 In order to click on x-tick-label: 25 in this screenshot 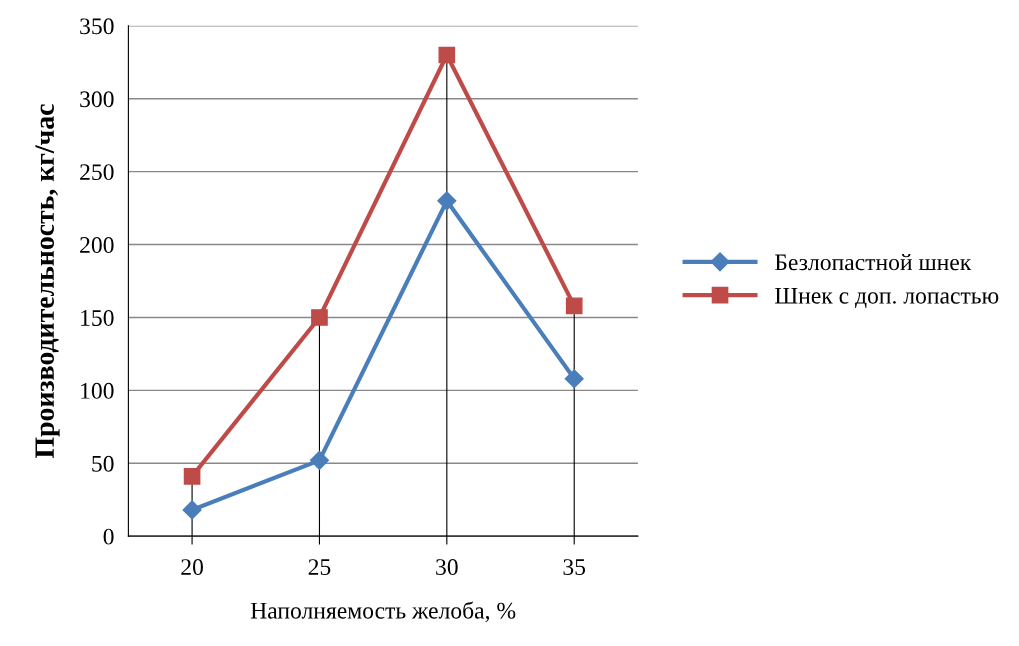, I will do `click(319, 567)`.